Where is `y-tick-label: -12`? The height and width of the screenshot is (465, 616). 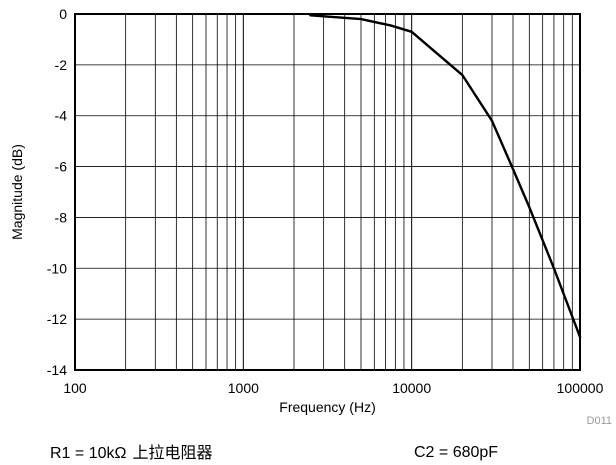 y-tick-label: -12 is located at coordinates (57, 319).